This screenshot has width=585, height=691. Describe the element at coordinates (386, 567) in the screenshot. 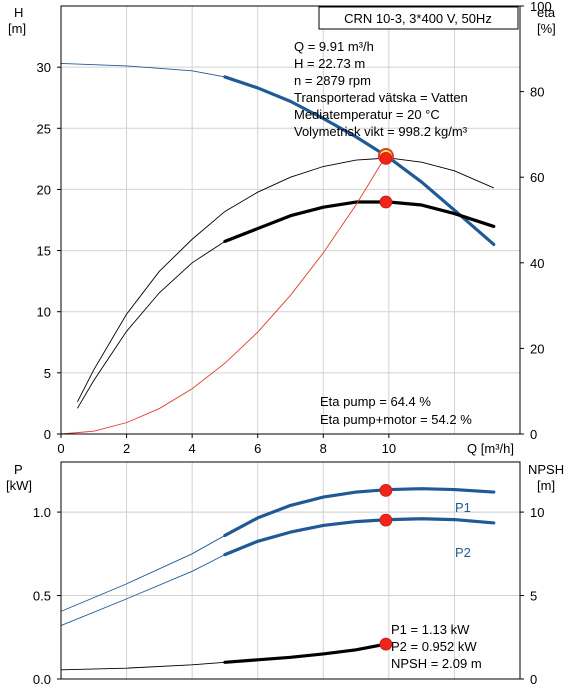

I see `bottom-points` at that location.